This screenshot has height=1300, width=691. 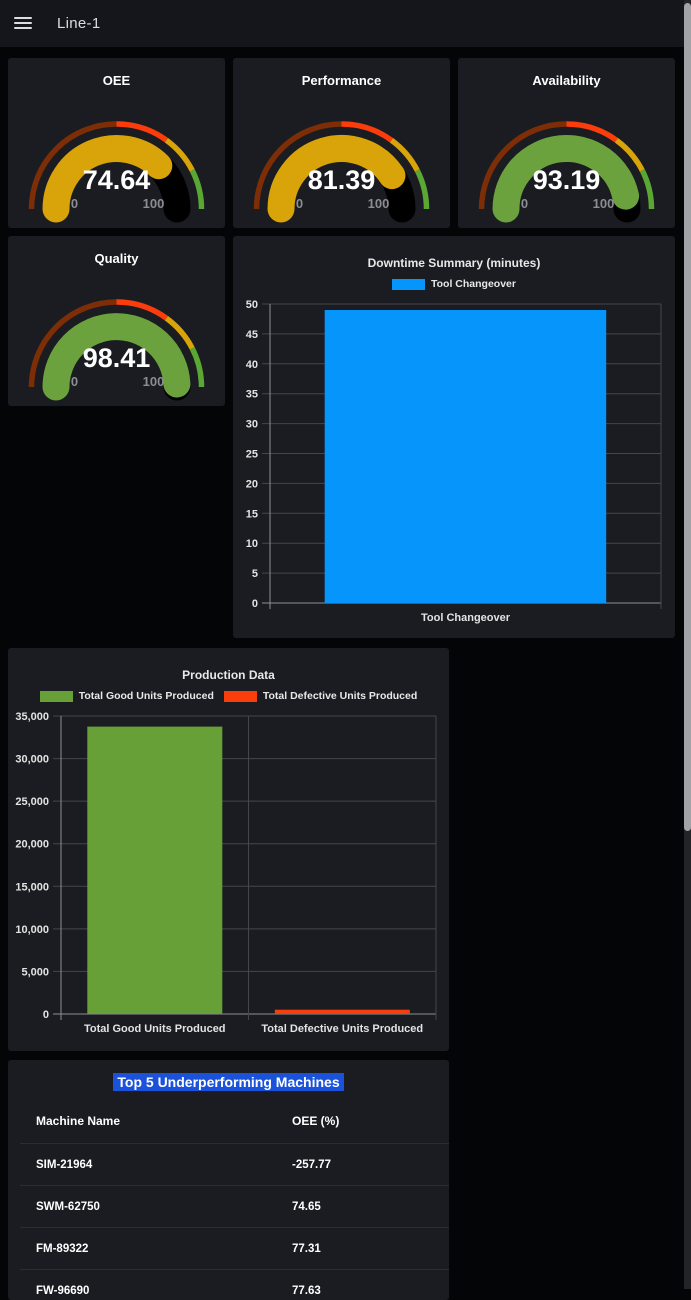 What do you see at coordinates (32, 760) in the screenshot?
I see `y-axis-tick-label: 30,000` at bounding box center [32, 760].